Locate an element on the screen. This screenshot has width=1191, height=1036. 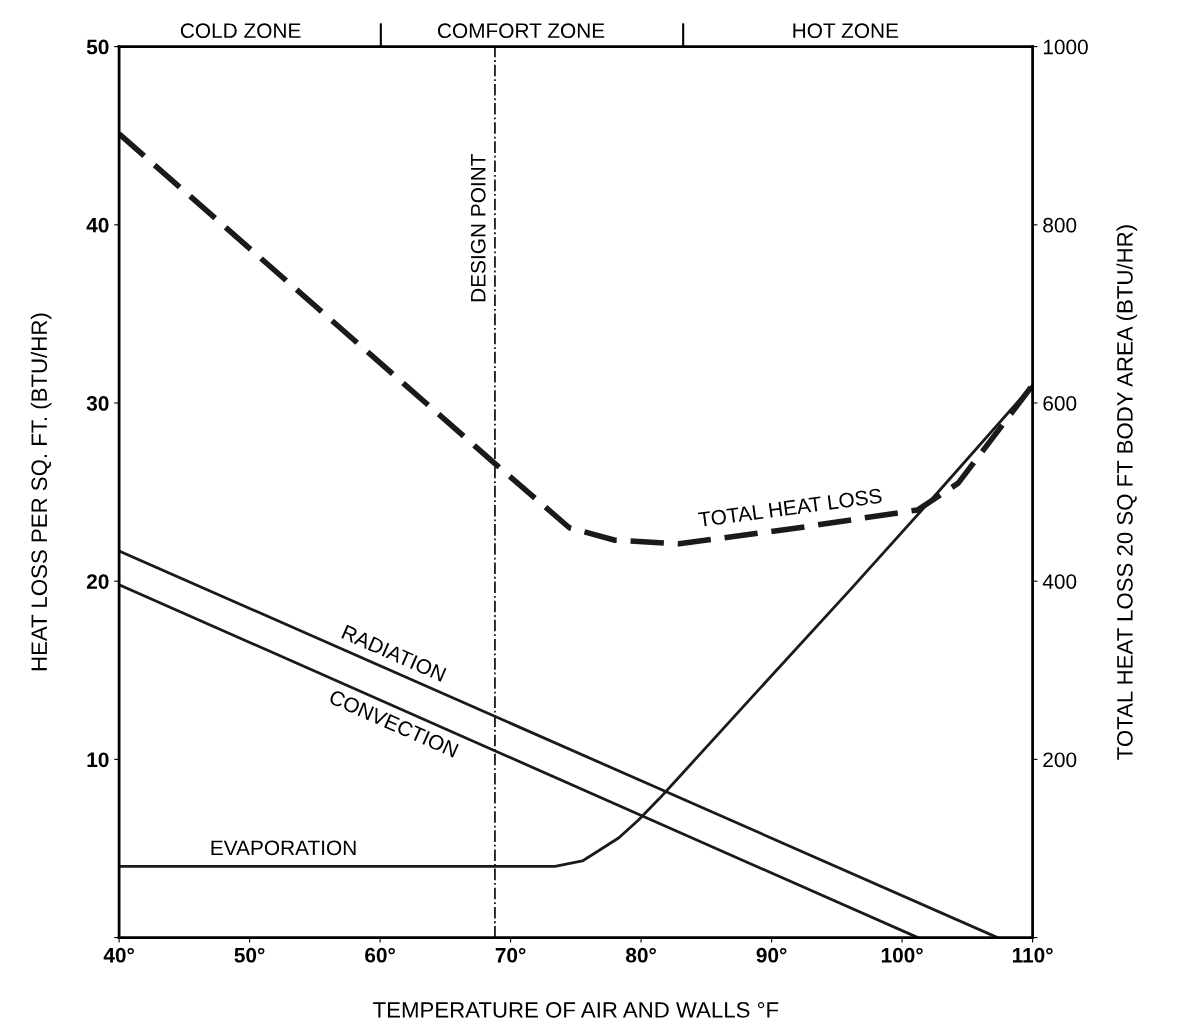
x-tick-label: 50° is located at coordinates (249, 955).